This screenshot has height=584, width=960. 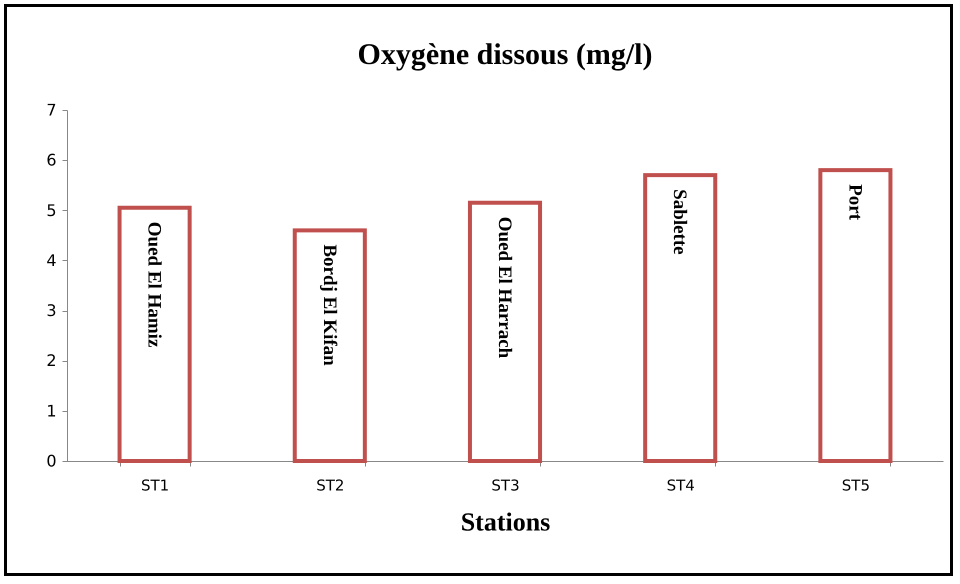 What do you see at coordinates (51, 110) in the screenshot?
I see `y-tick-label: 7` at bounding box center [51, 110].